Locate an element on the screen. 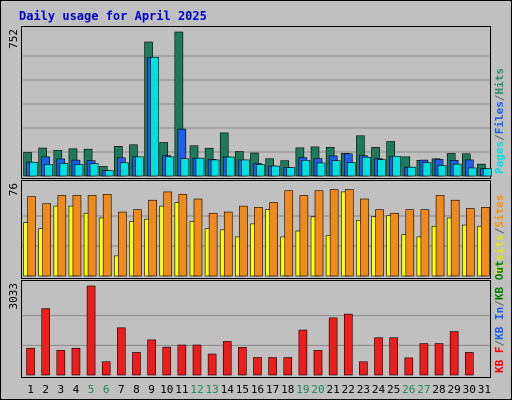  x-tick-label: 19 is located at coordinates (302, 389).